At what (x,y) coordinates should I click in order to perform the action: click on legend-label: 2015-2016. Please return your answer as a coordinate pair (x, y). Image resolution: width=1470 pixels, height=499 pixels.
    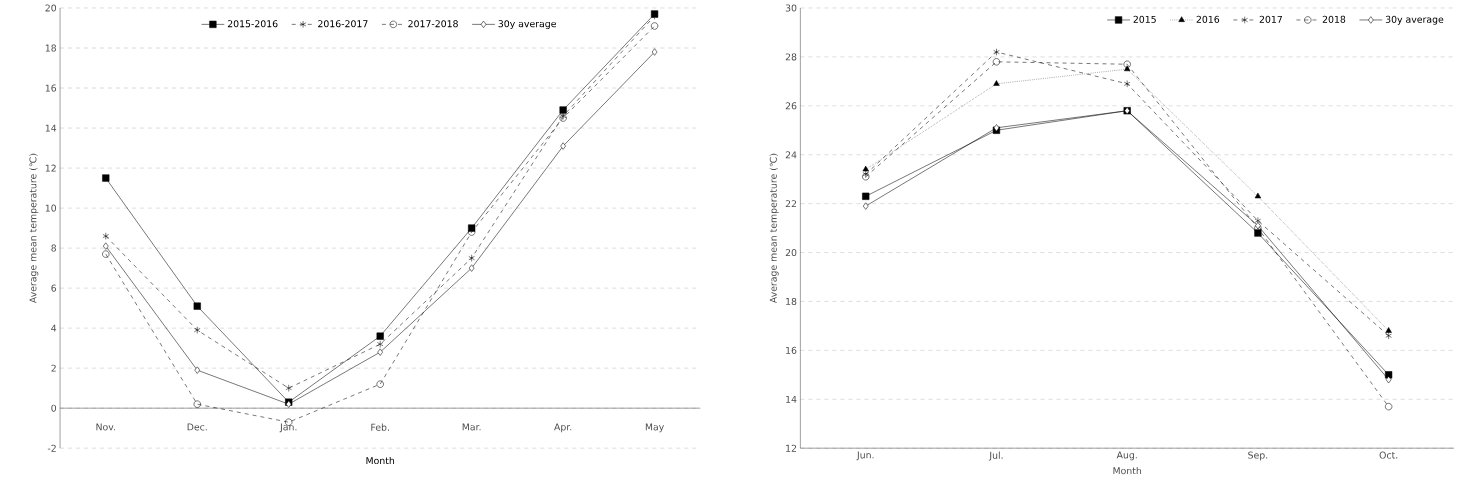
    Looking at the image, I should click on (252, 24).